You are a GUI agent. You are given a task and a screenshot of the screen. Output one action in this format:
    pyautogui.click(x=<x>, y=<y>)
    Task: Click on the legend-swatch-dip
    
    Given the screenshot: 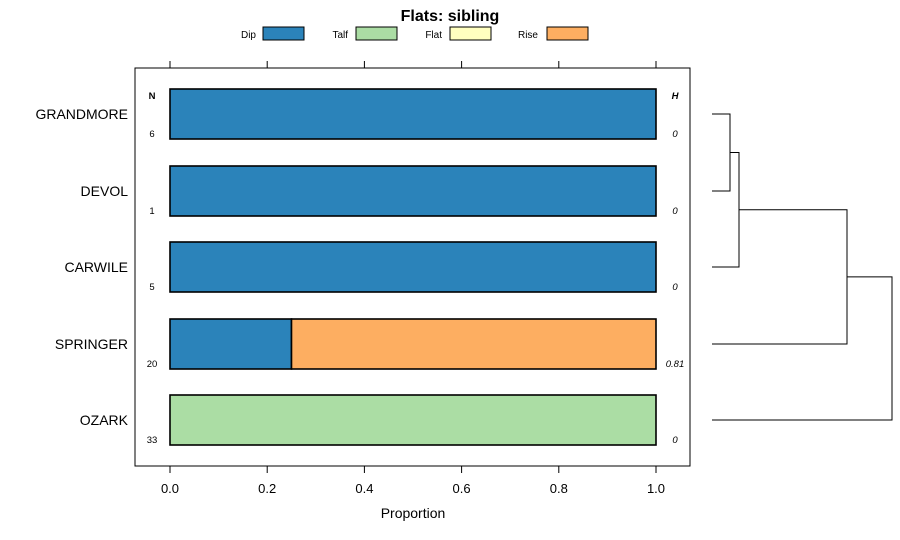 What is the action you would take?
    pyautogui.click(x=283, y=33)
    